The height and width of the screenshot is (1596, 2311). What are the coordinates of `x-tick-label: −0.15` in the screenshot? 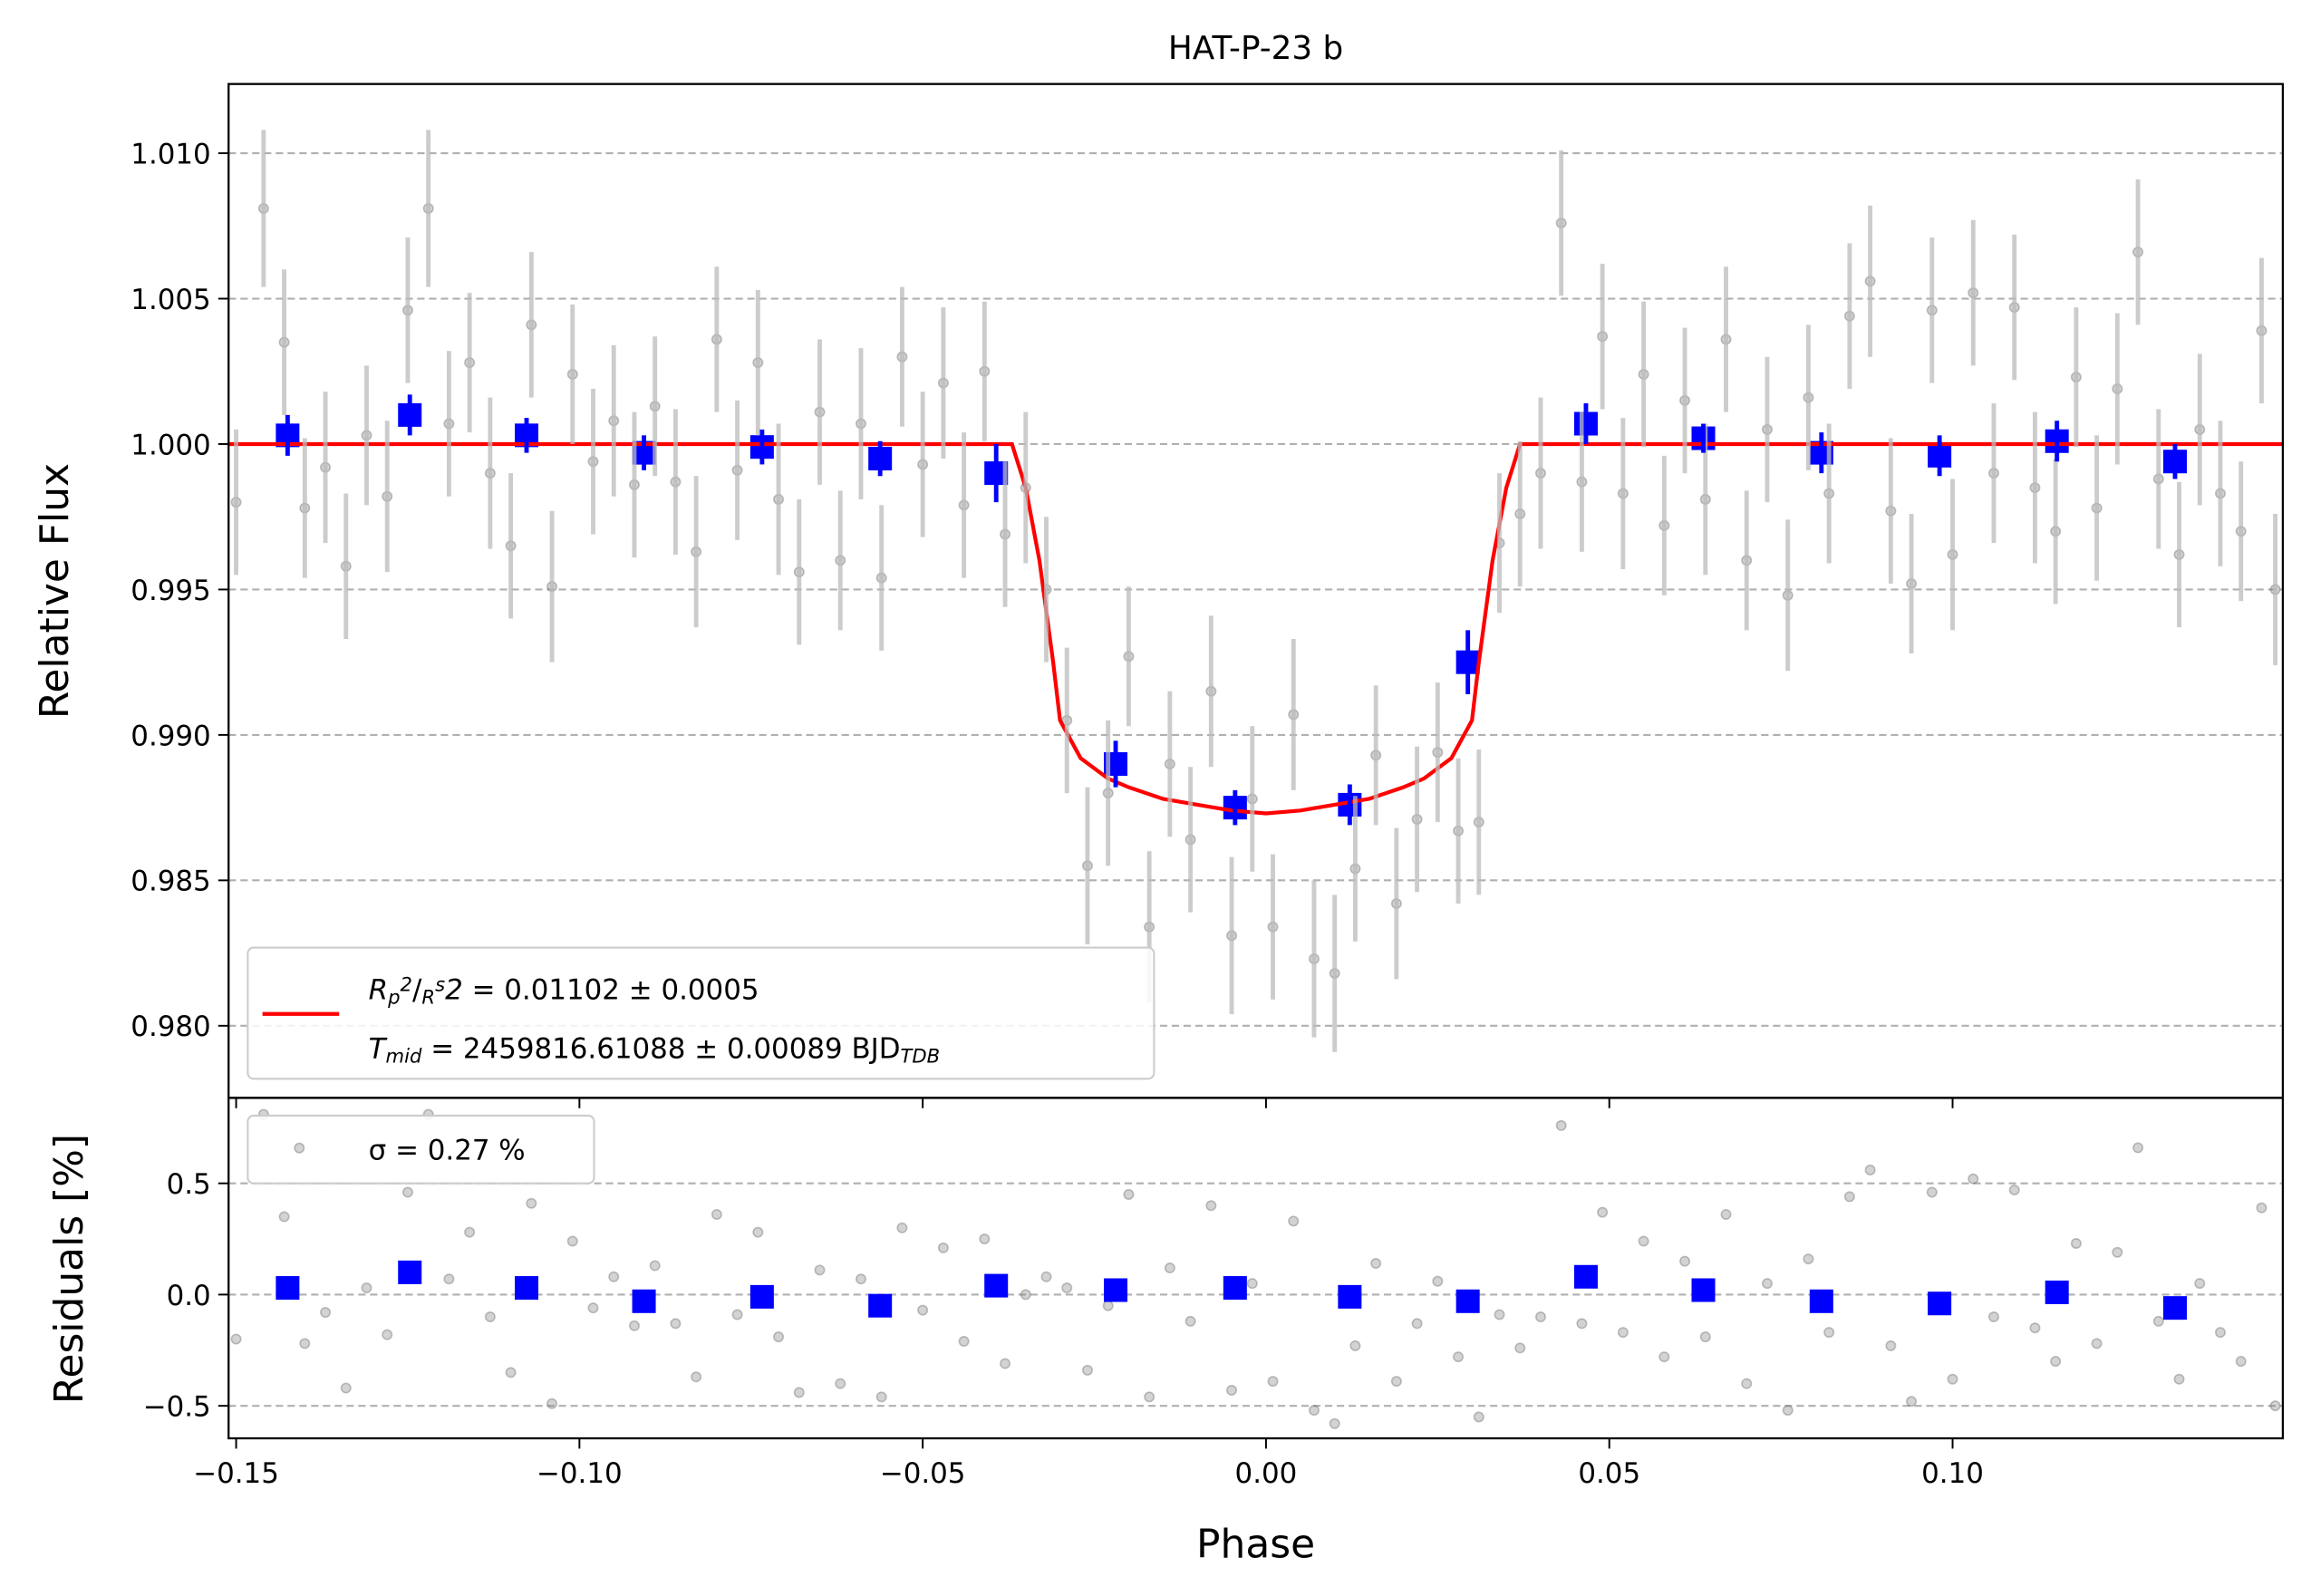 It's located at (236, 1473).